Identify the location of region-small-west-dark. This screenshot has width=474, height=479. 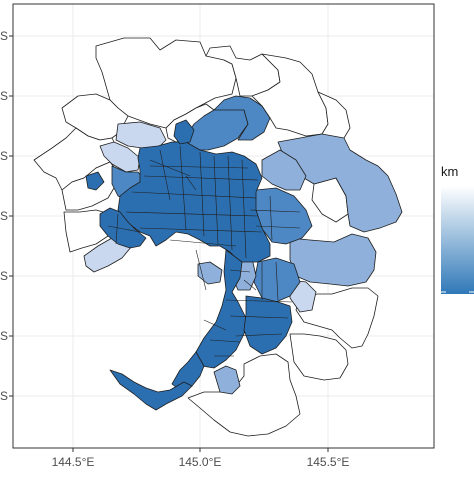
(95, 181).